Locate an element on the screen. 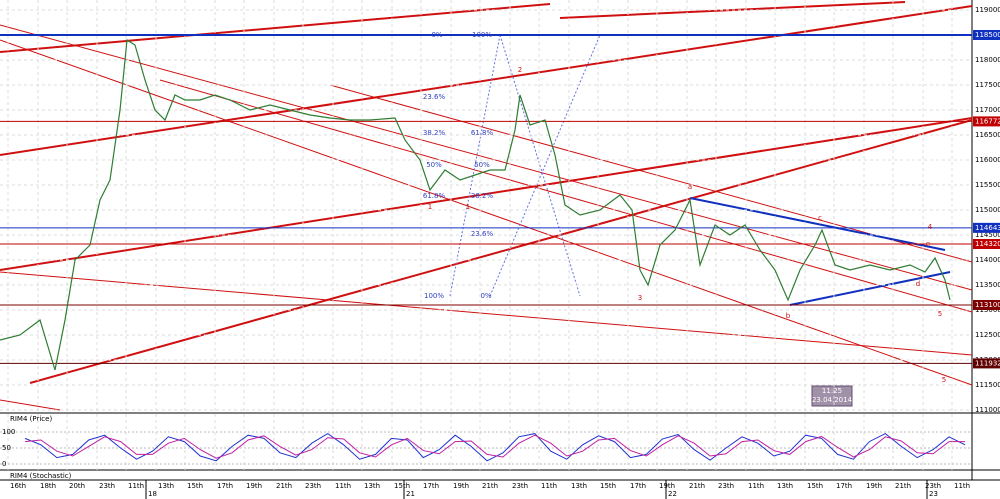  y-tick-label: 116500 is located at coordinates (987, 135).